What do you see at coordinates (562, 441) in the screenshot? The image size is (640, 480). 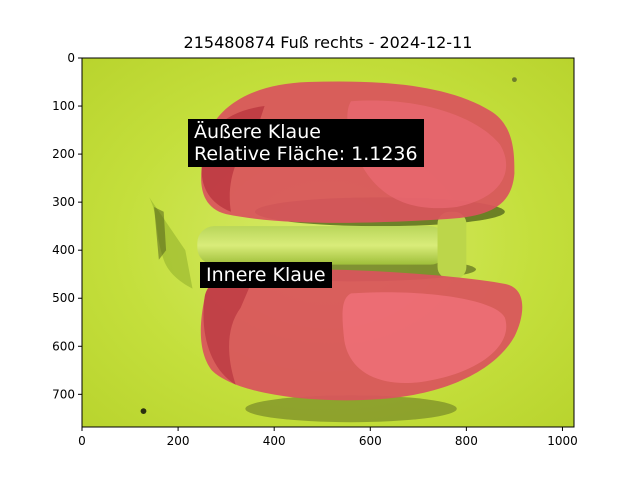 I see `x-tick-label: 1000` at bounding box center [562, 441].